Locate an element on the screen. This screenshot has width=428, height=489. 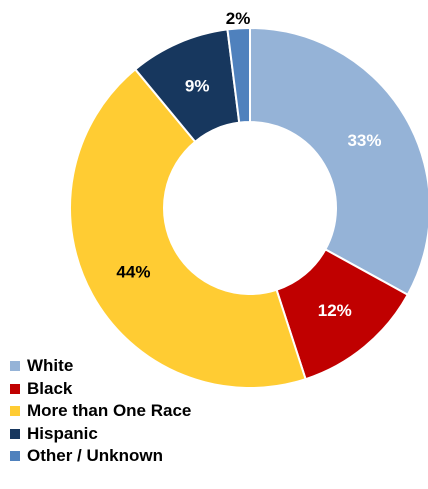
legend-item-white: White is located at coordinates (100, 366).